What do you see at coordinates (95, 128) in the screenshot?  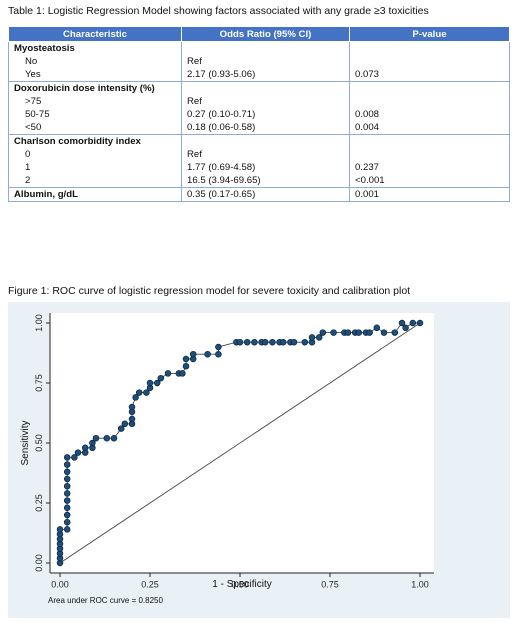 I see `row-label: <50` at bounding box center [95, 128].